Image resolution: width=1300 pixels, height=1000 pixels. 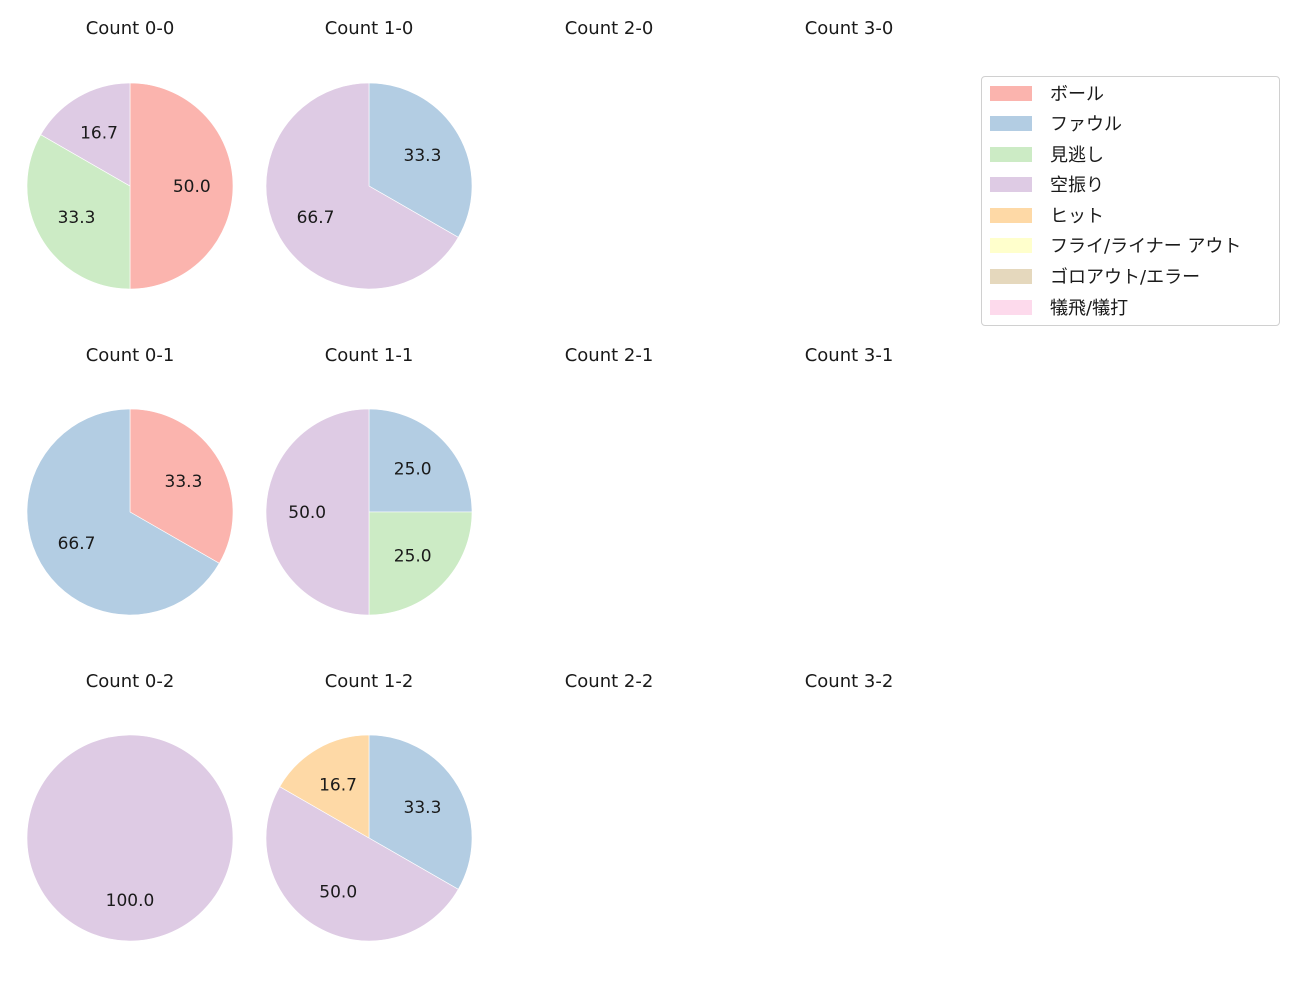 What do you see at coordinates (1125, 277) in the screenshot?
I see `legend-label: ゴロアウト/エラー` at bounding box center [1125, 277].